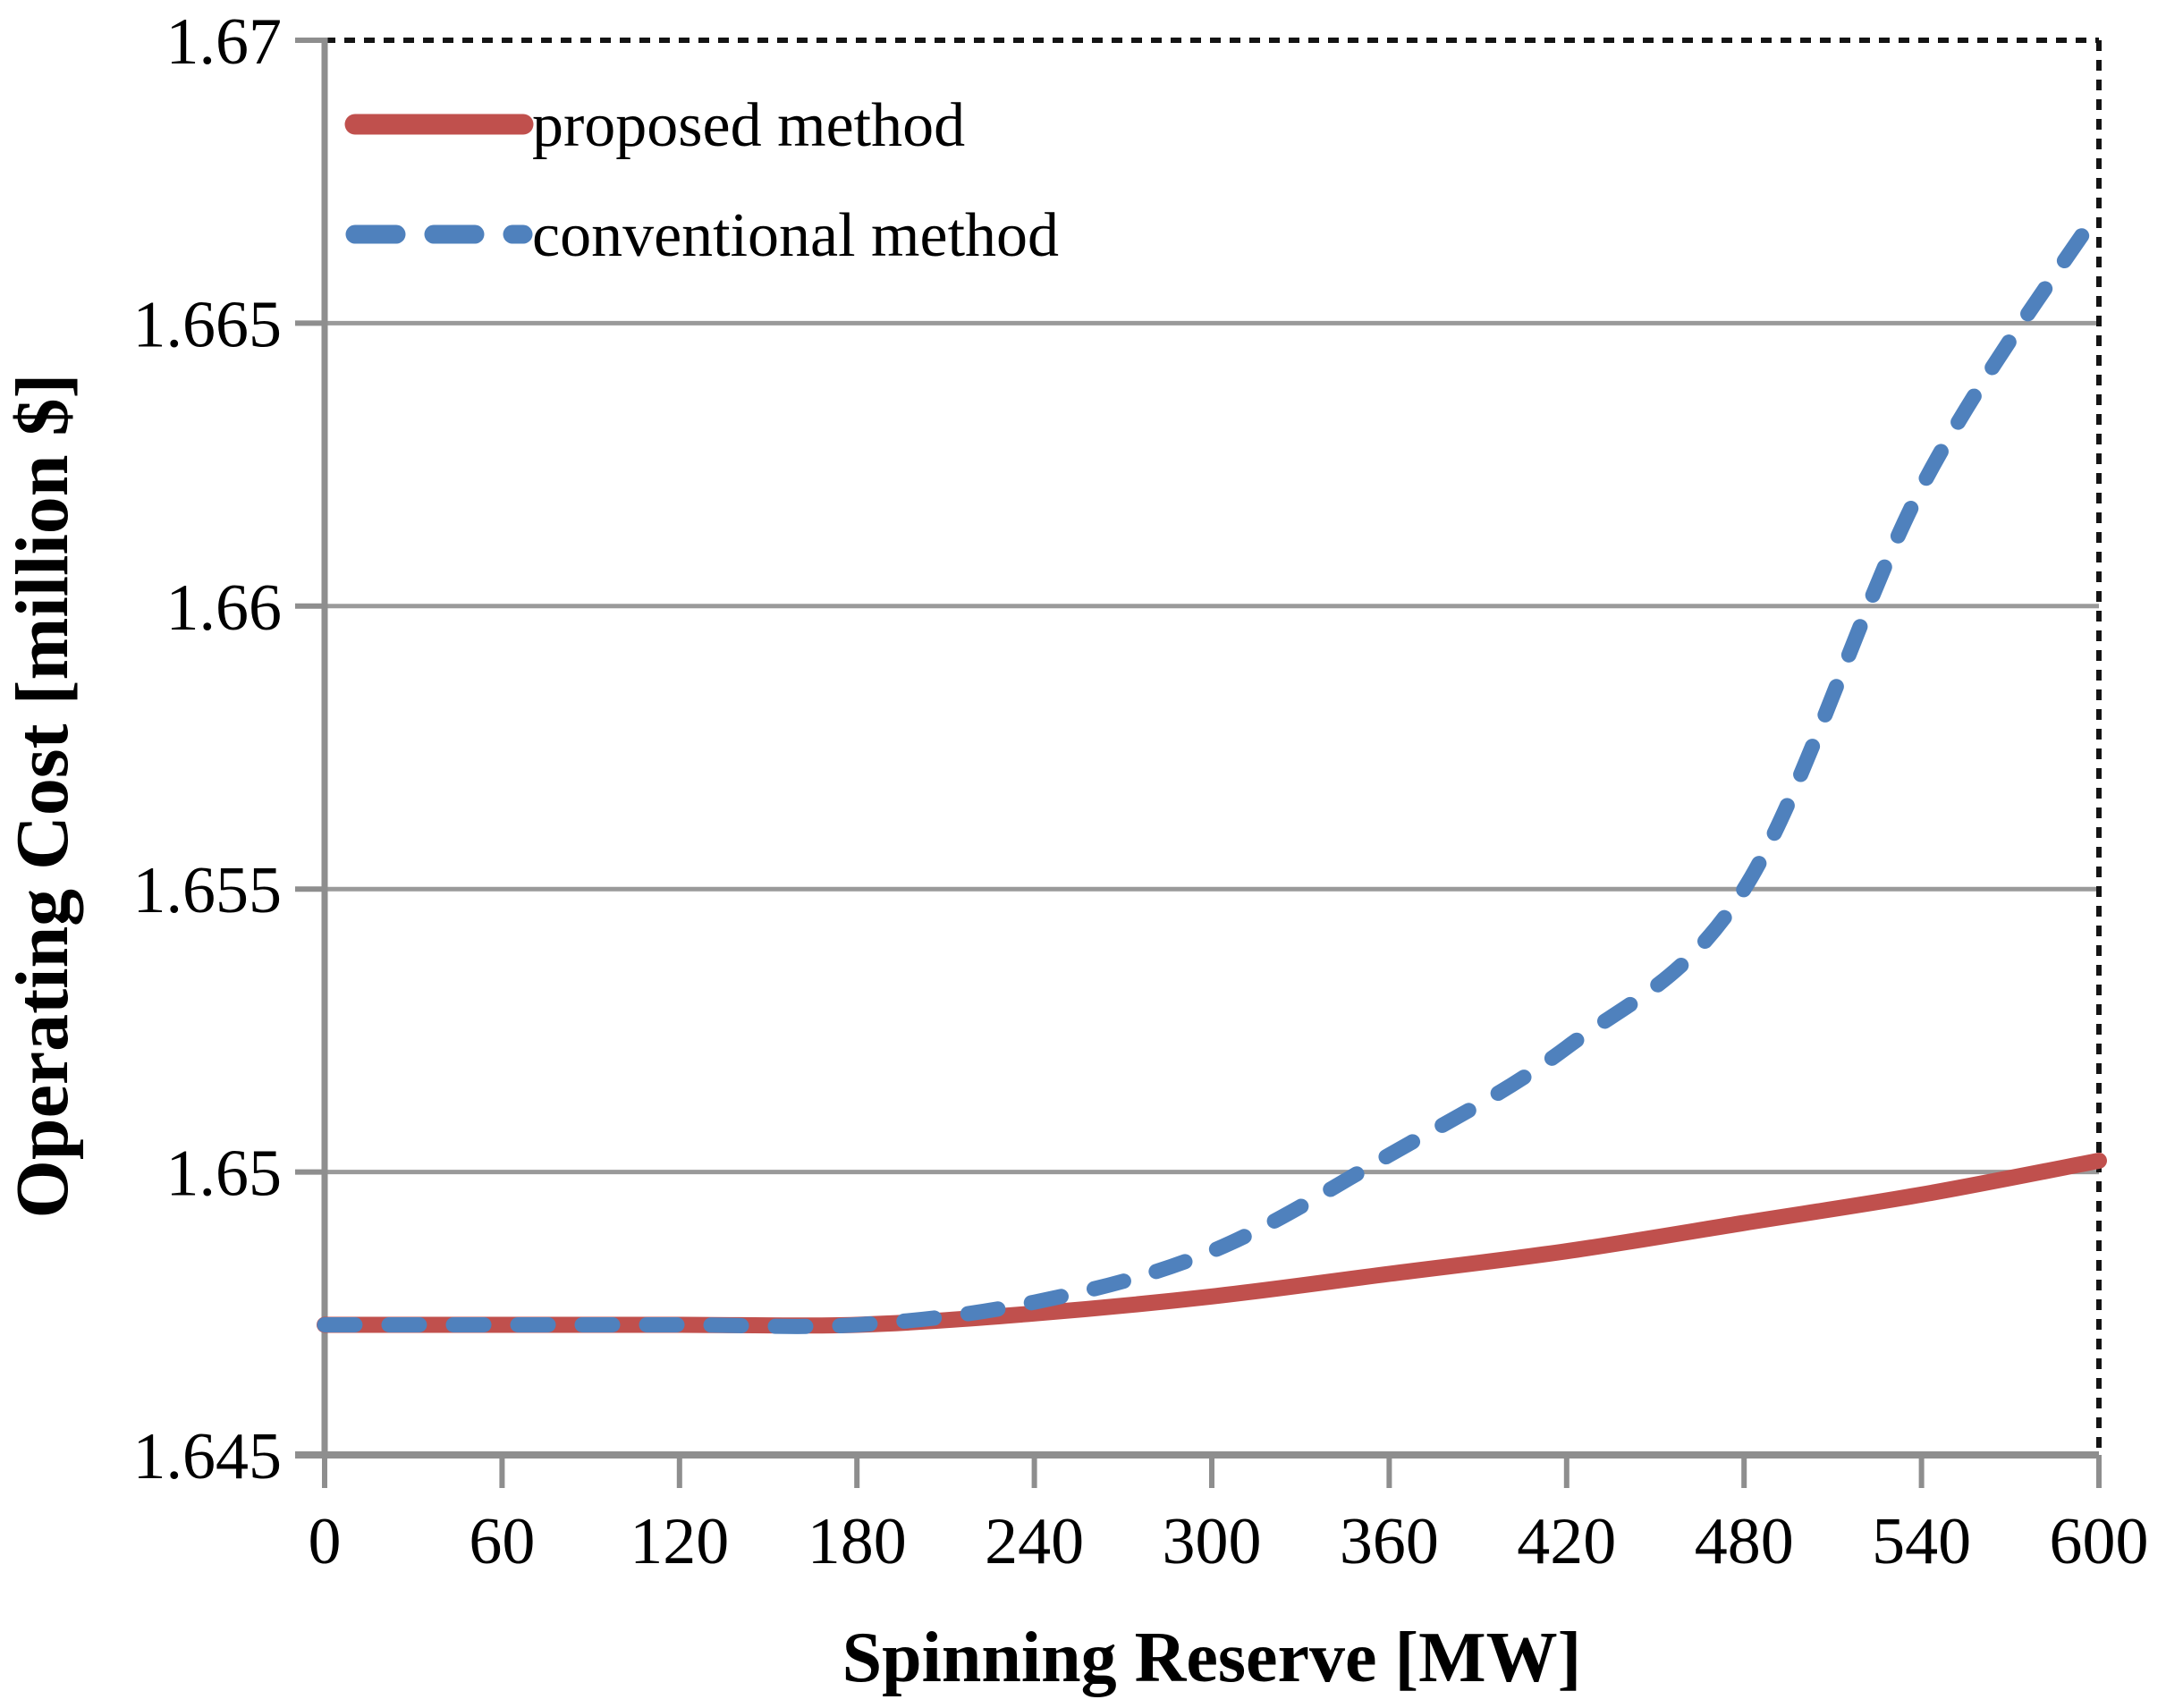 The height and width of the screenshot is (1708, 2166). I want to click on legend-label-proposed: proposed method, so click(748, 126).